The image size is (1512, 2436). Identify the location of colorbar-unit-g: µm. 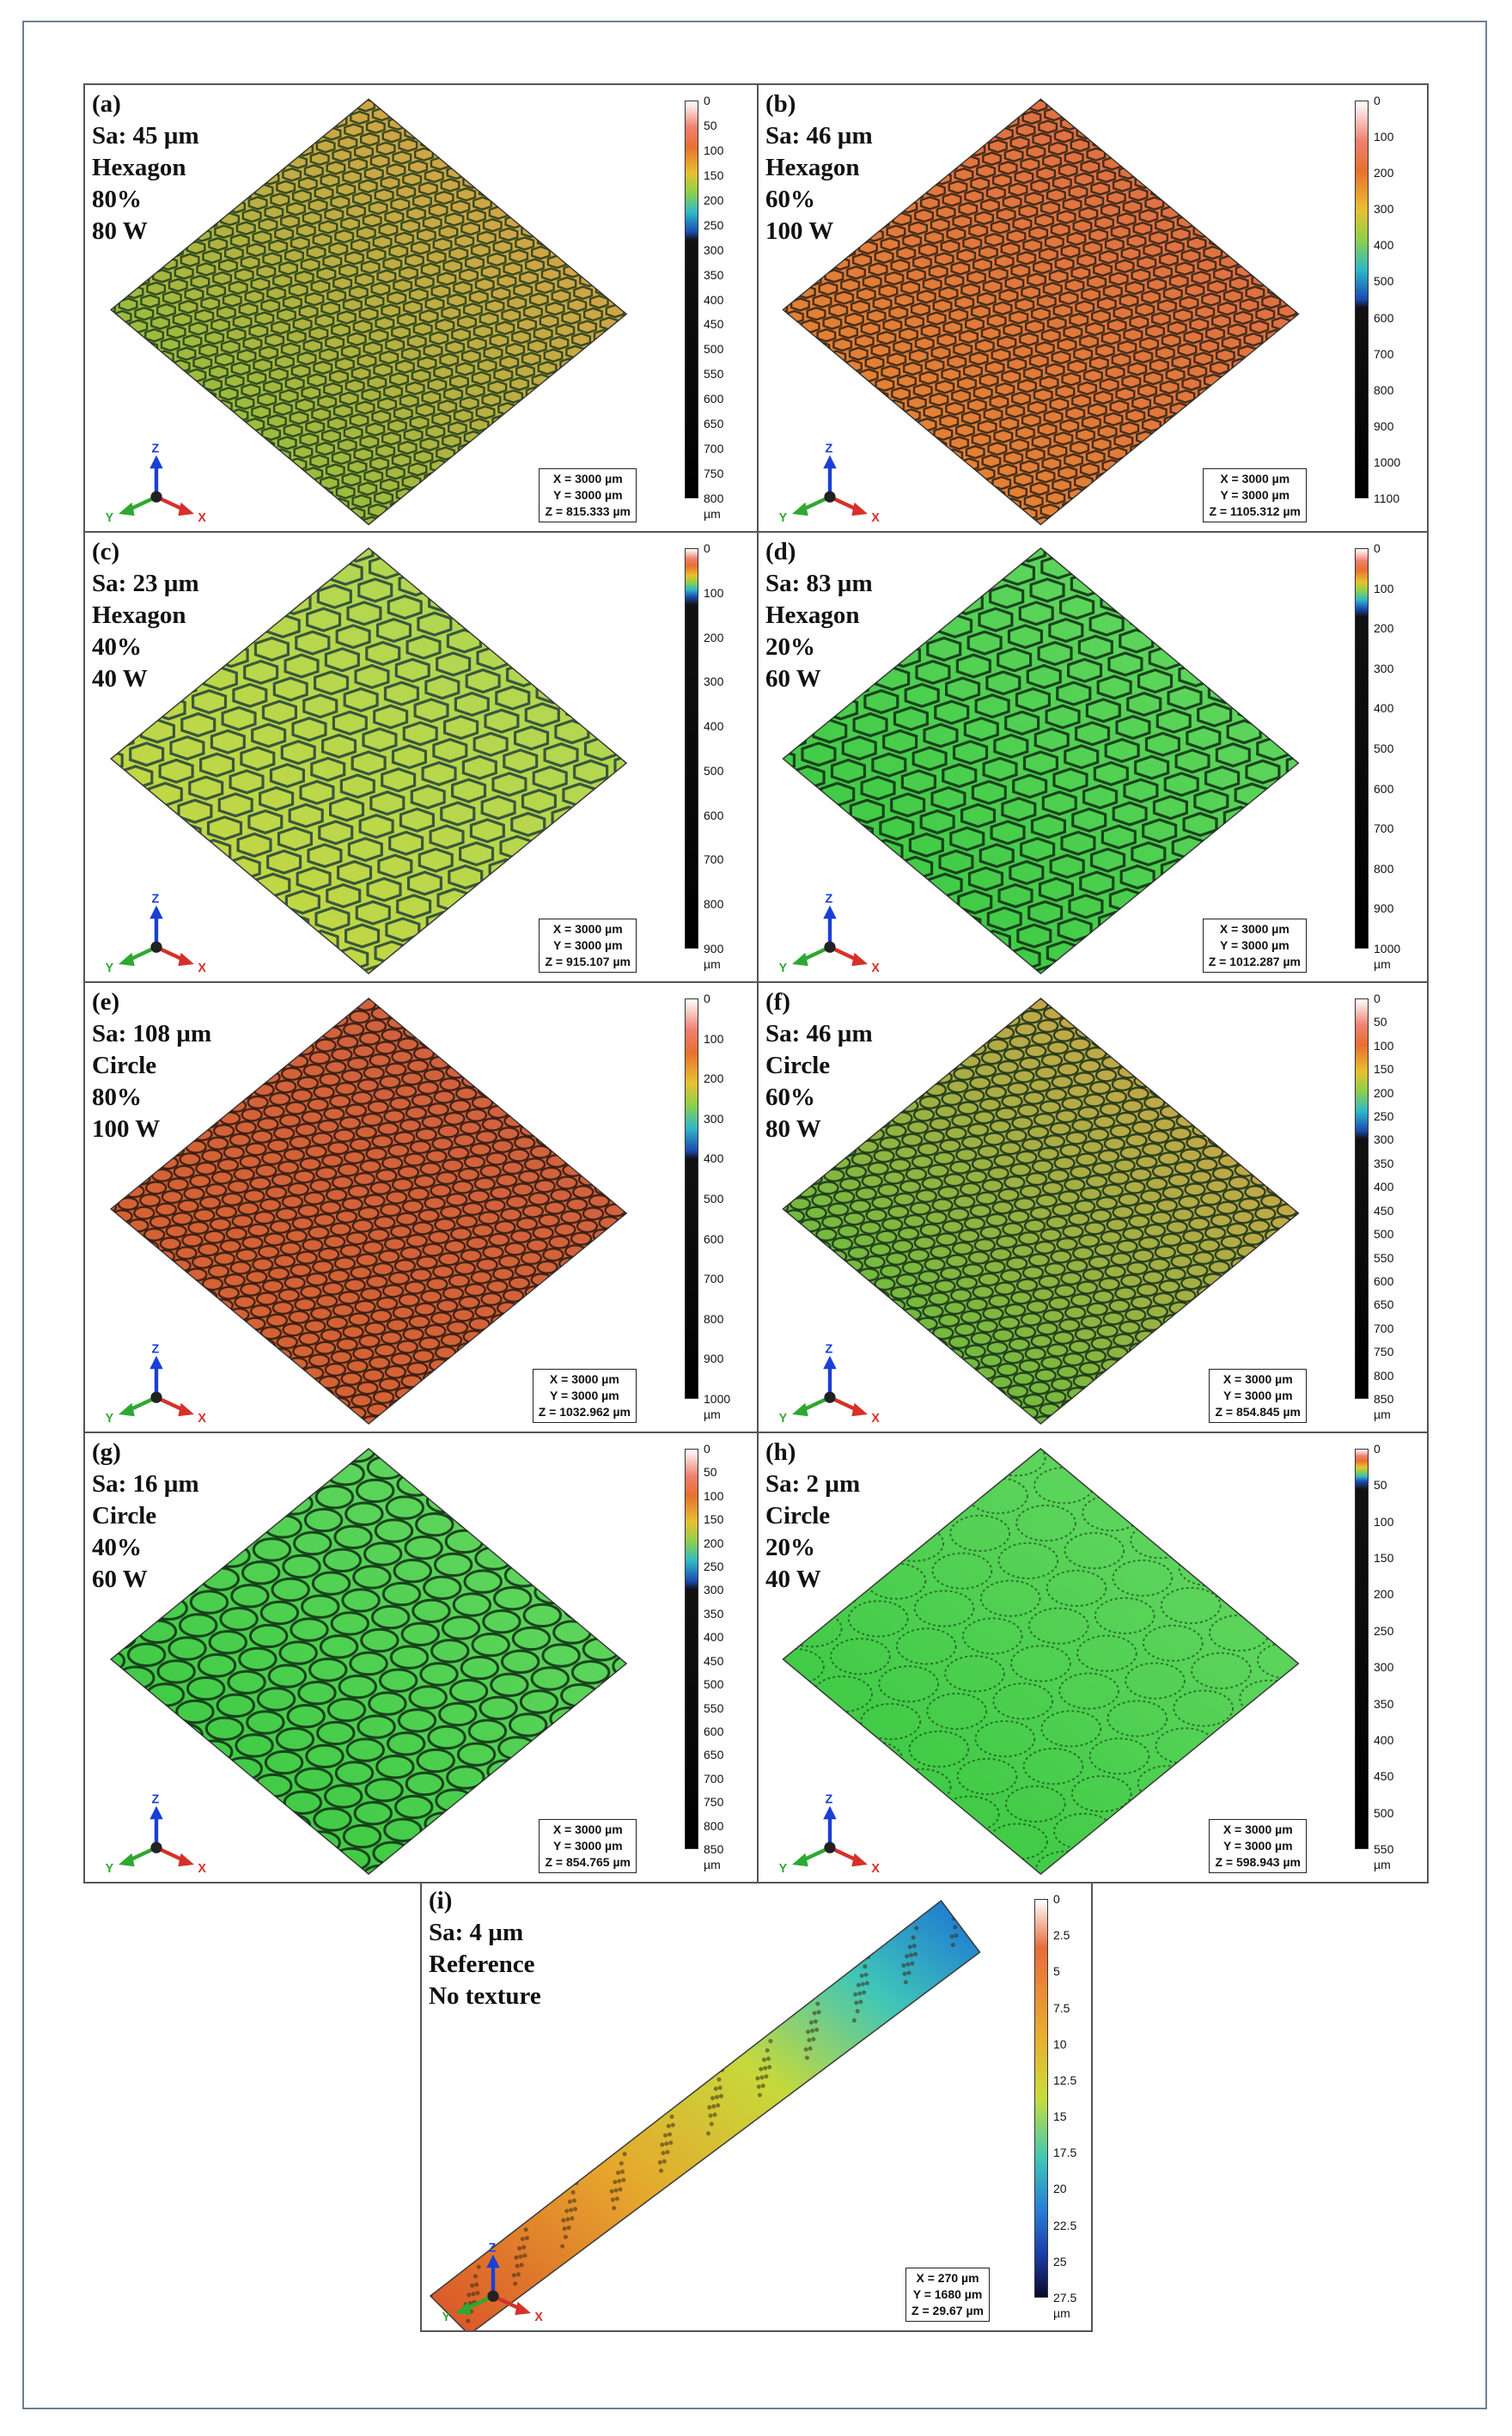
(712, 1864).